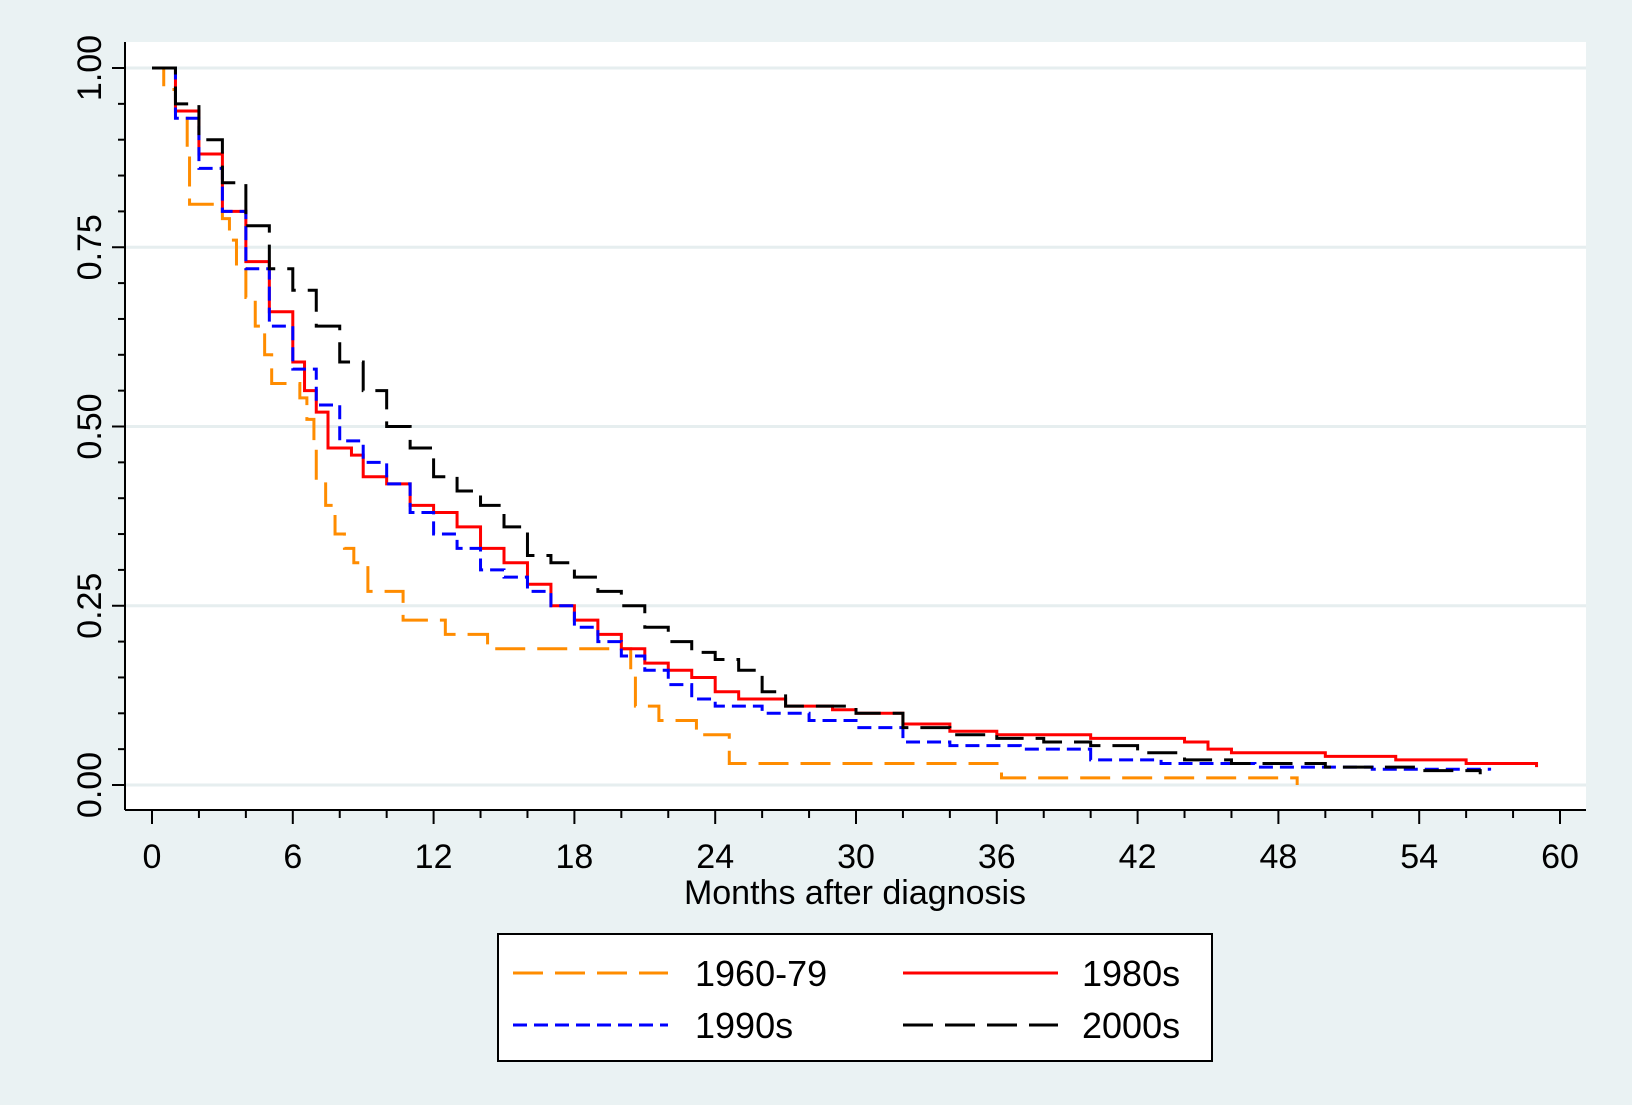  I want to click on x-tick-label-24: 24, so click(715, 857).